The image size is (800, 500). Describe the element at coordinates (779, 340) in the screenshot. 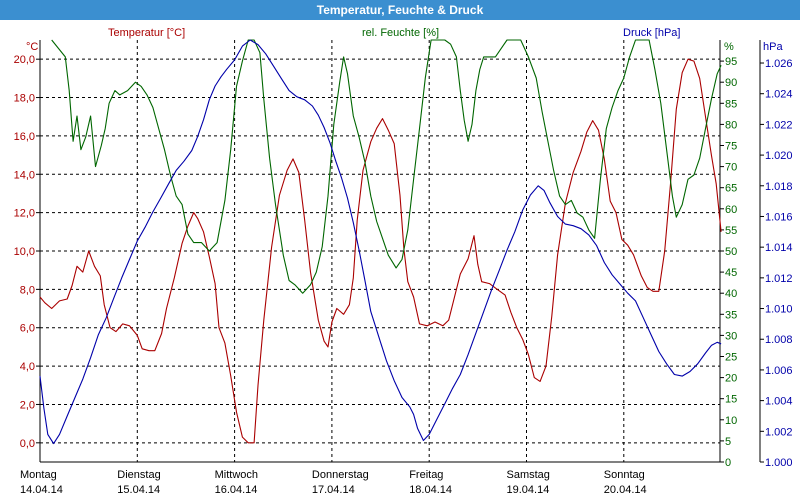

I see `press-tick-label-4: 1.008` at that location.